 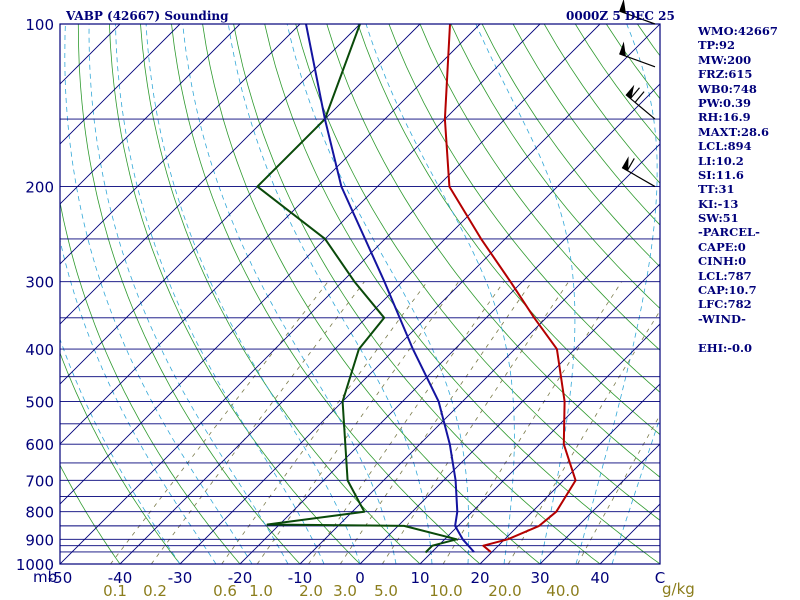 I want to click on temperature-tick-label: -50, so click(x=60, y=578).